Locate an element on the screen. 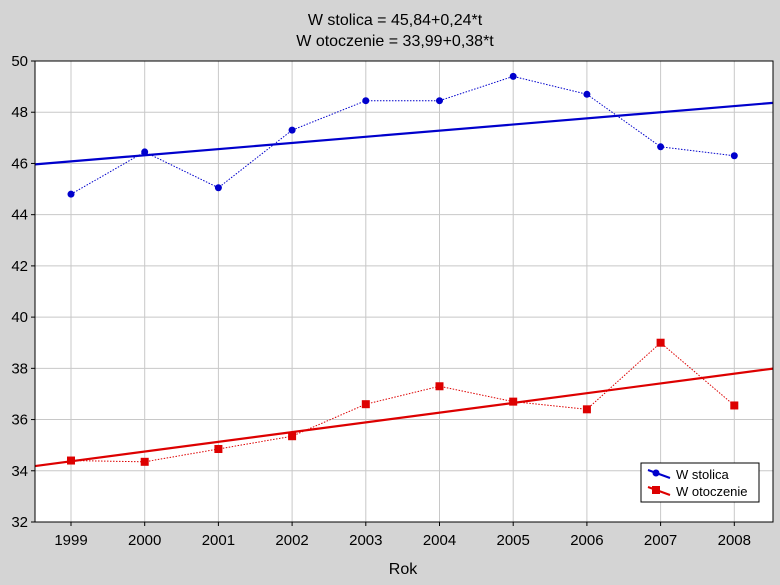  legend-box is located at coordinates (700, 482).